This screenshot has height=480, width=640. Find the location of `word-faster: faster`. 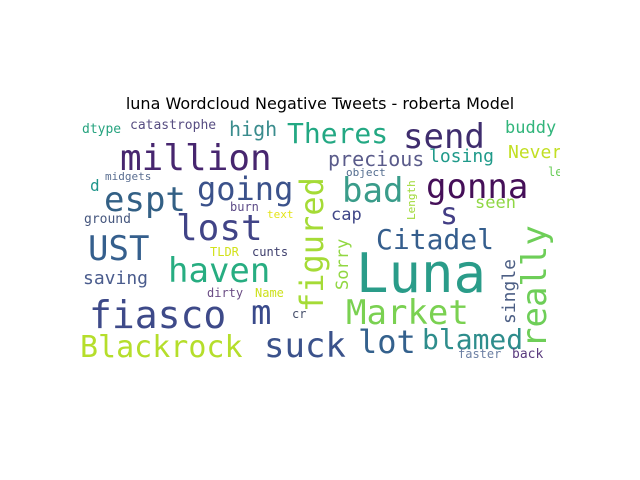

word-faster: faster is located at coordinates (480, 354).